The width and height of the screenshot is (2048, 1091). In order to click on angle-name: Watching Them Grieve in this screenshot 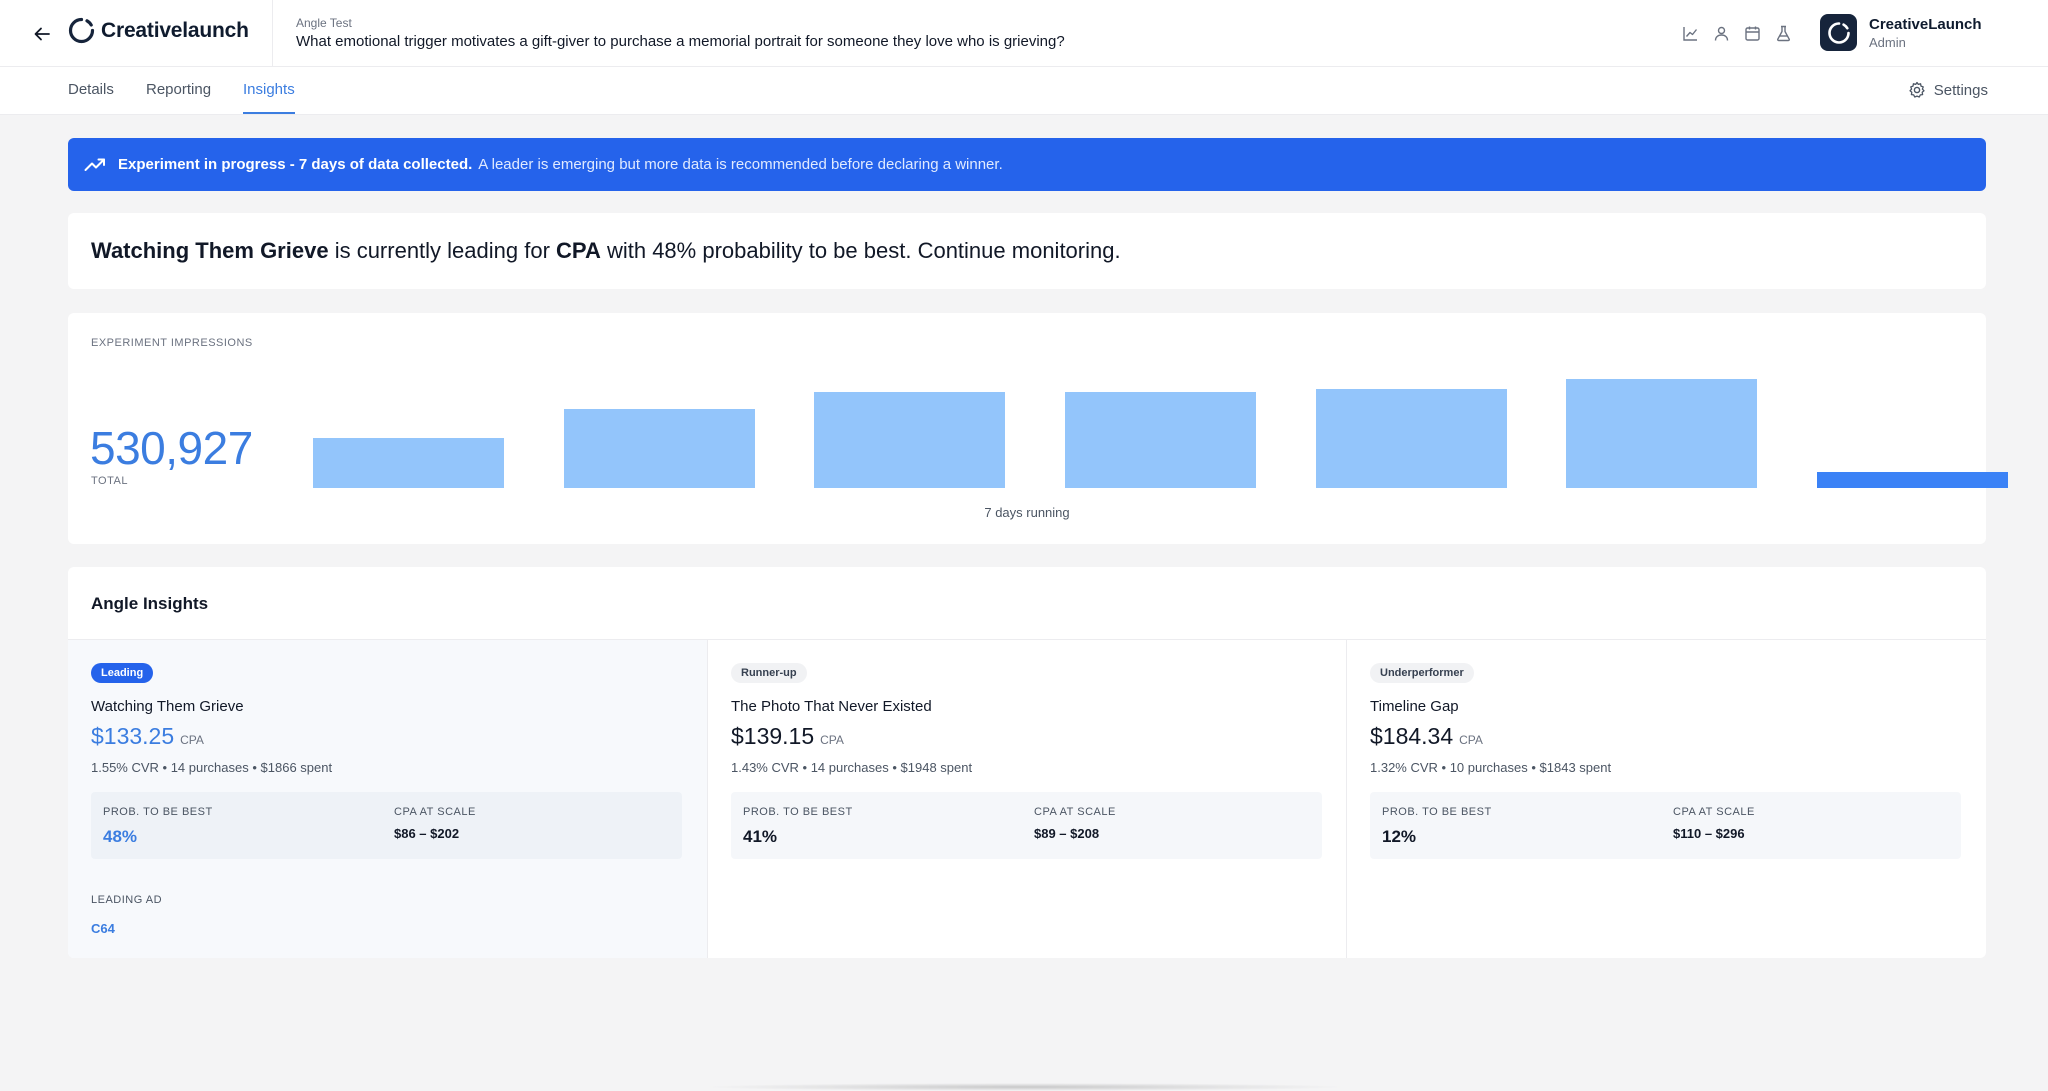, I will do `click(167, 706)`.